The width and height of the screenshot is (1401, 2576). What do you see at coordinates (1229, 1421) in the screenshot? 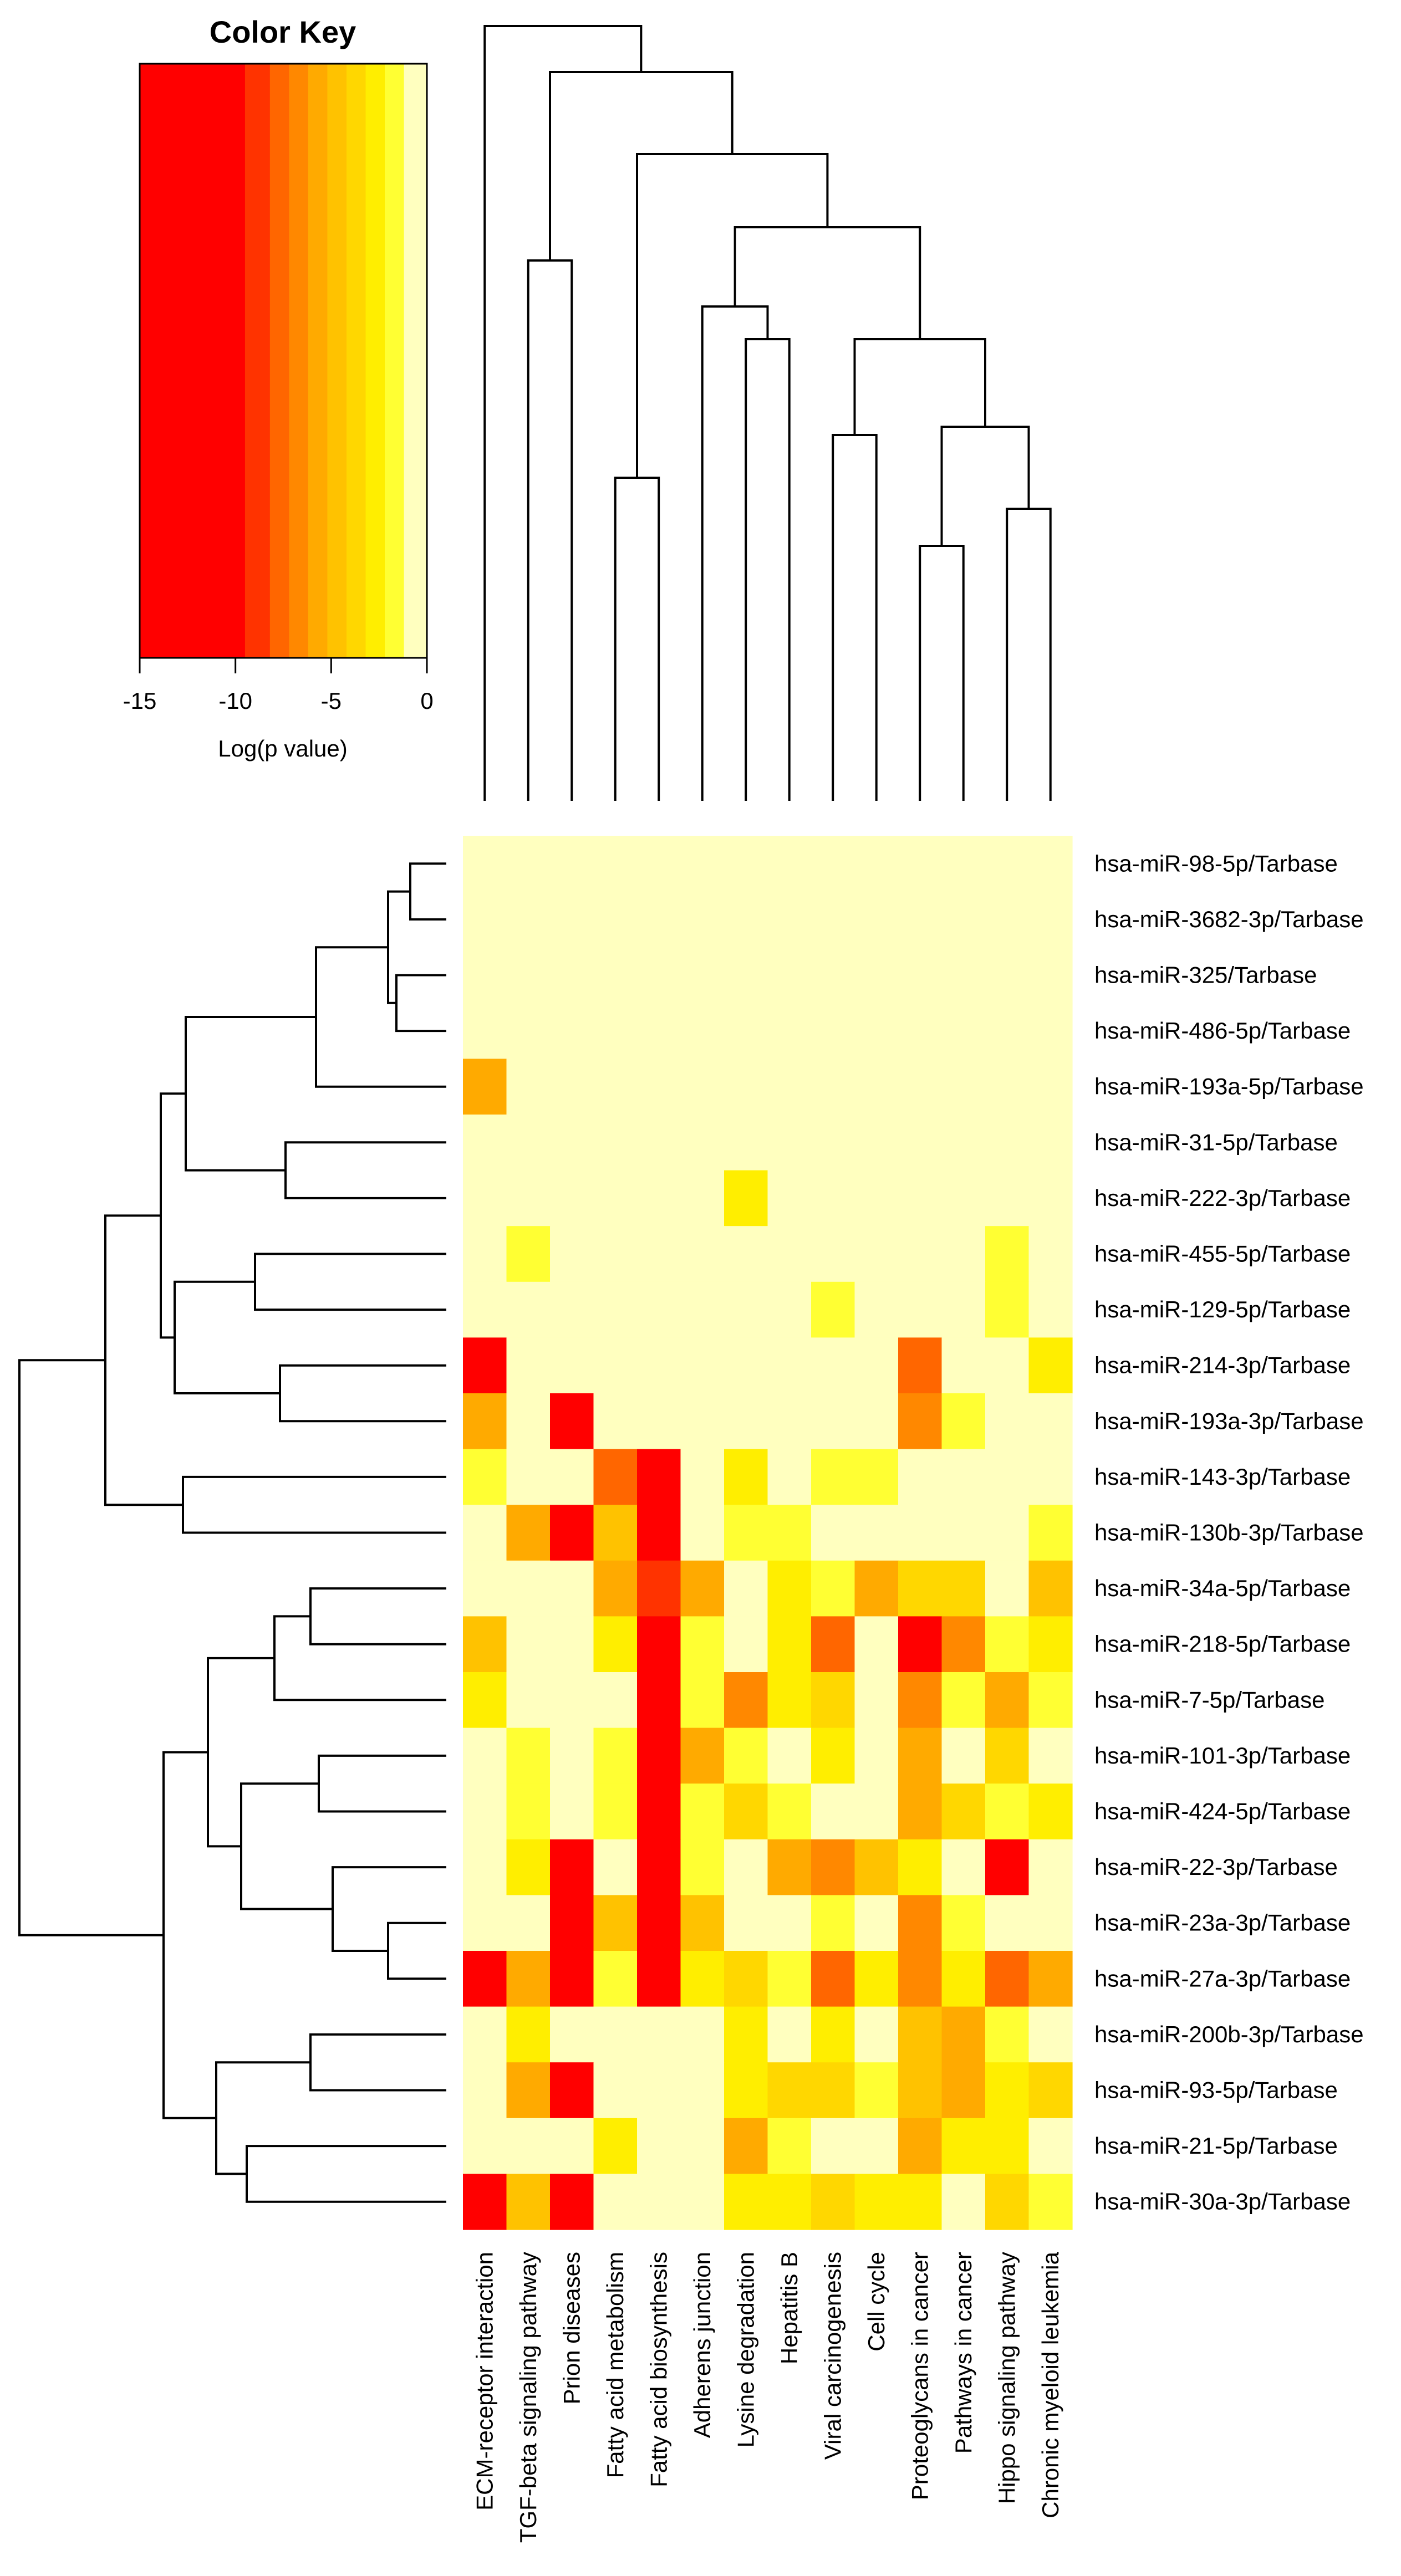
I see `row-label: hsa-miR-193a-3p/Tarbase` at bounding box center [1229, 1421].